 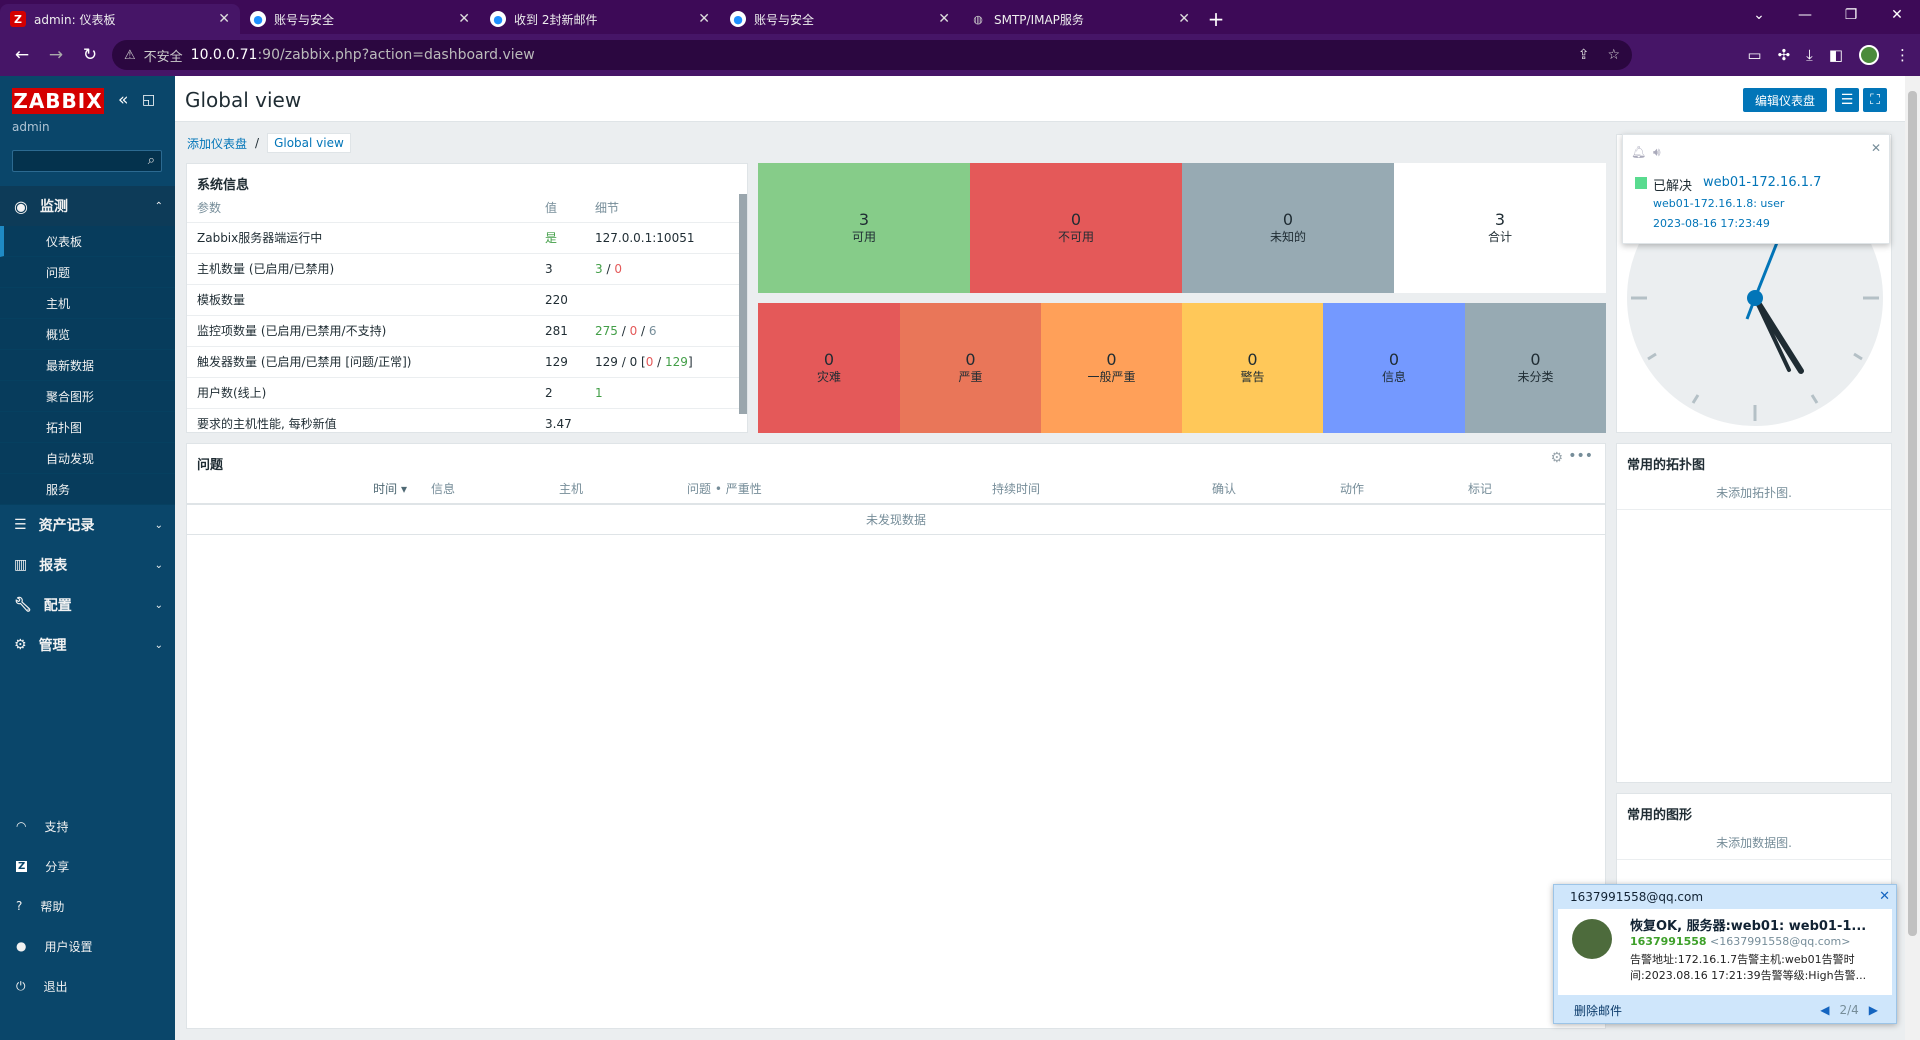 What do you see at coordinates (1912, 513) in the screenshot?
I see `scrollbar-thumb` at bounding box center [1912, 513].